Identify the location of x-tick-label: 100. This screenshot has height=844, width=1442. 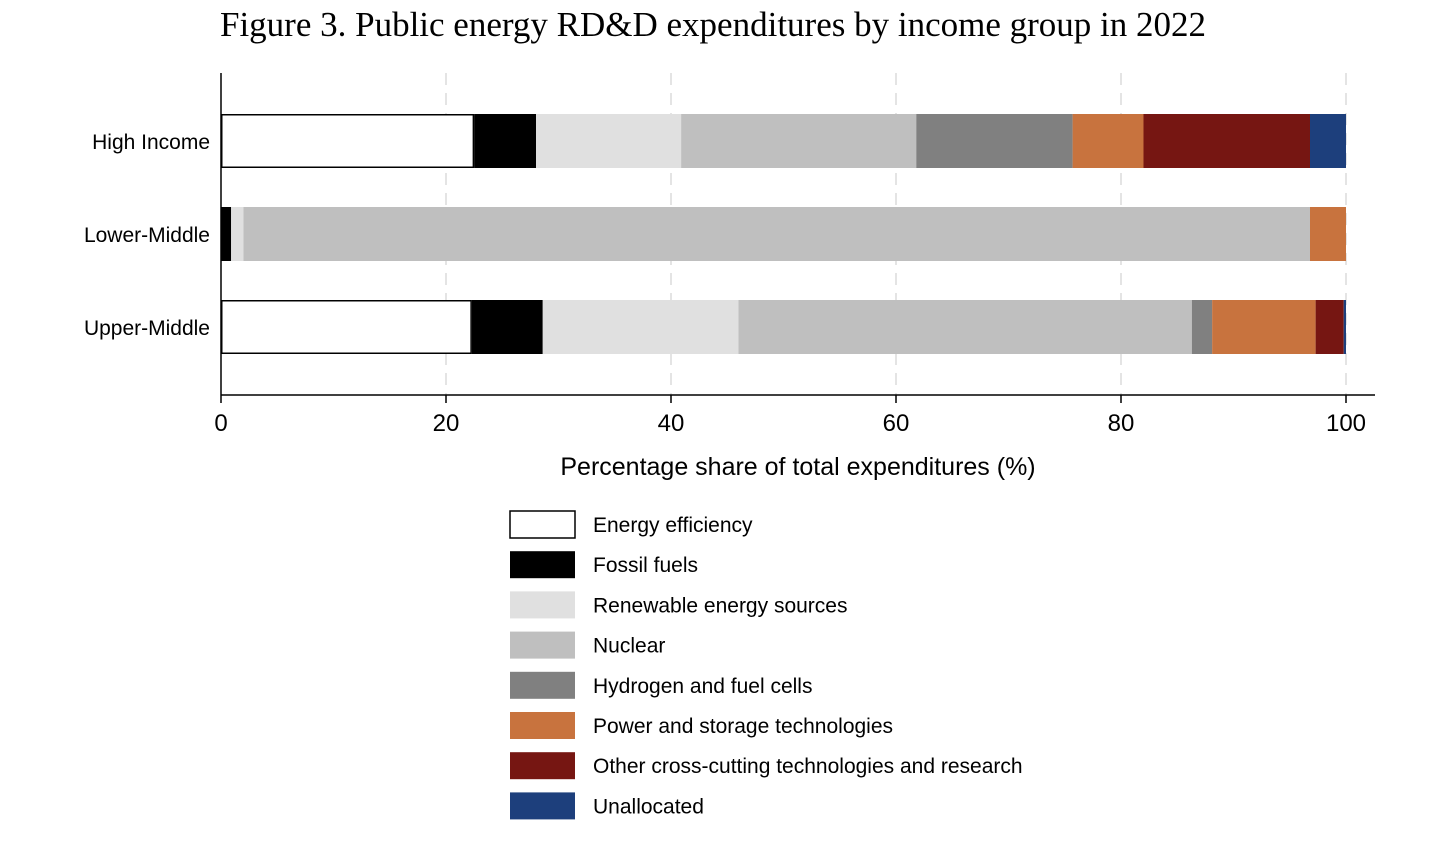
(1346, 423).